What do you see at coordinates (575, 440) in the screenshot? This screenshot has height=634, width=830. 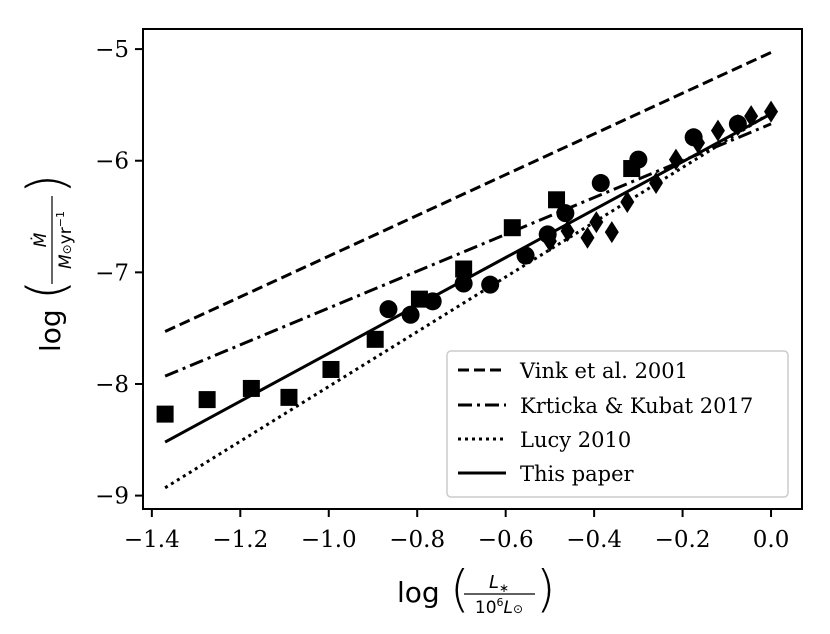 I see `legend-label-lucy: Lucy 2010` at bounding box center [575, 440].